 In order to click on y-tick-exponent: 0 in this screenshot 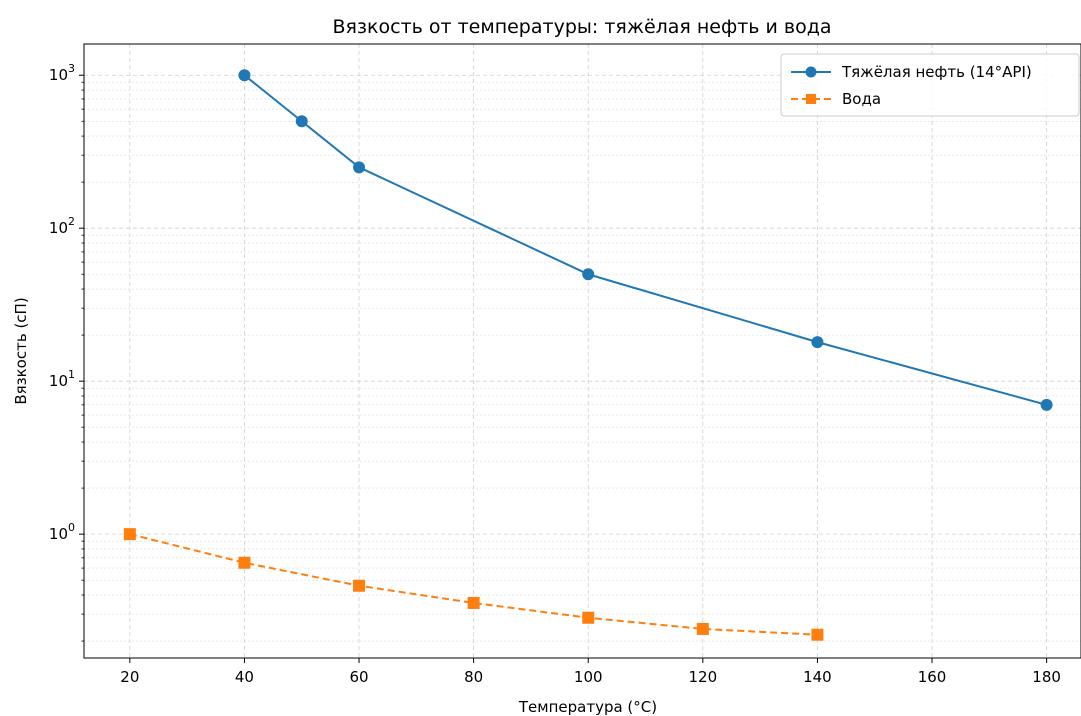, I will do `click(71, 527)`.